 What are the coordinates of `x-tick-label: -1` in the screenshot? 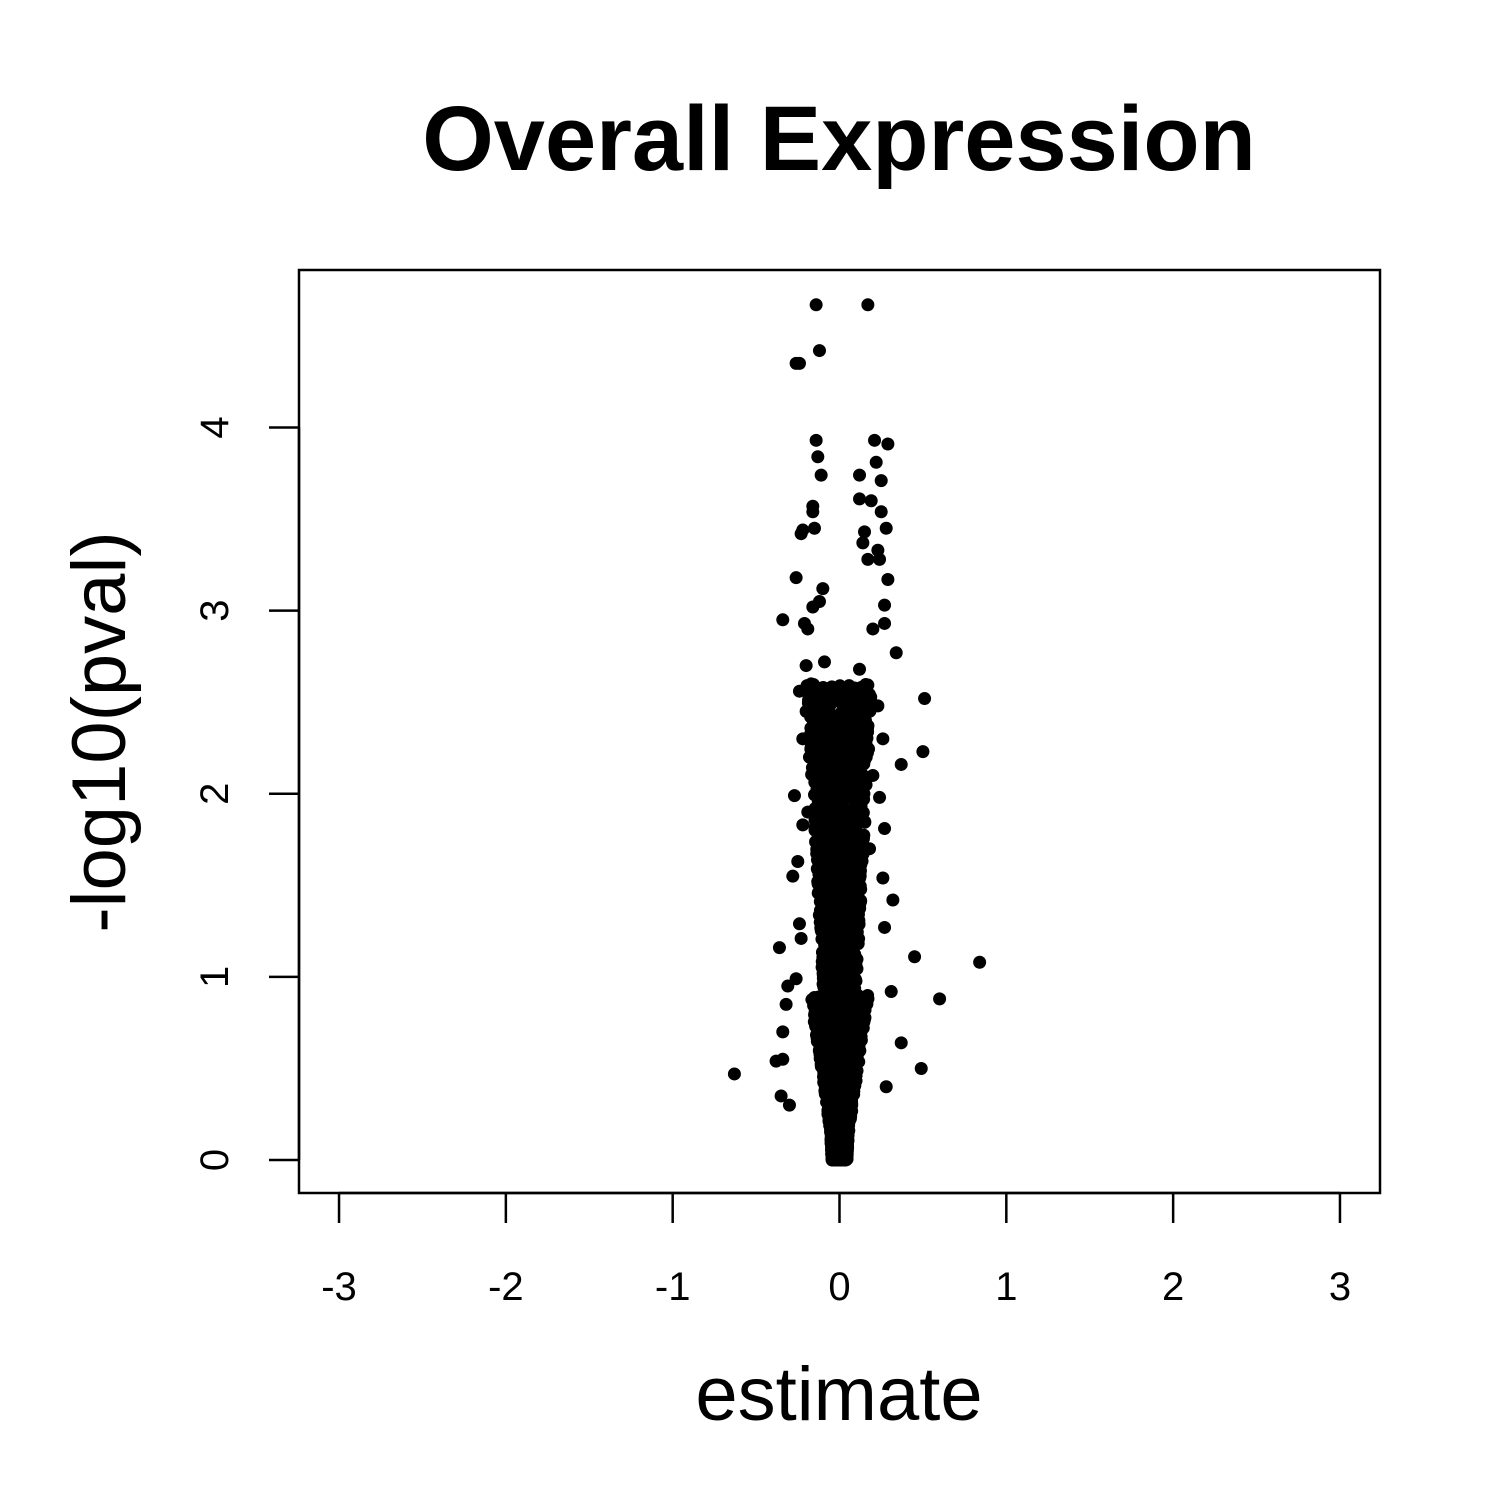 It's located at (673, 1287).